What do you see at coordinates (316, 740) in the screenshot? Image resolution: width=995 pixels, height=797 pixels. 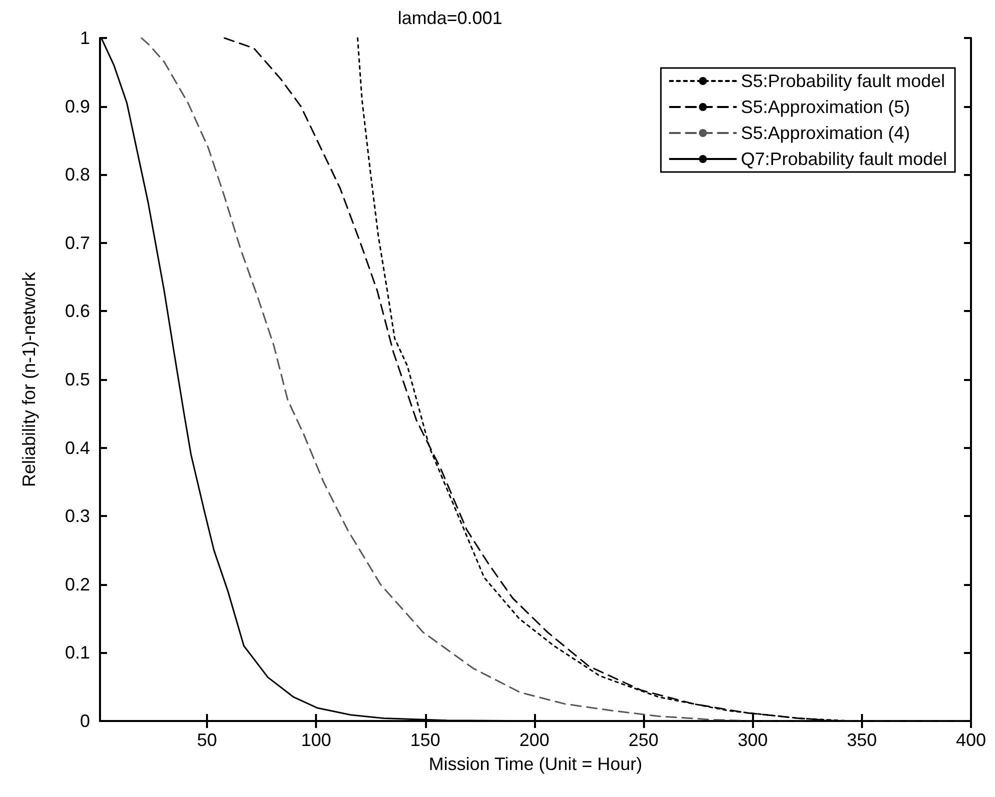 I see `x-tick-label: 100` at bounding box center [316, 740].